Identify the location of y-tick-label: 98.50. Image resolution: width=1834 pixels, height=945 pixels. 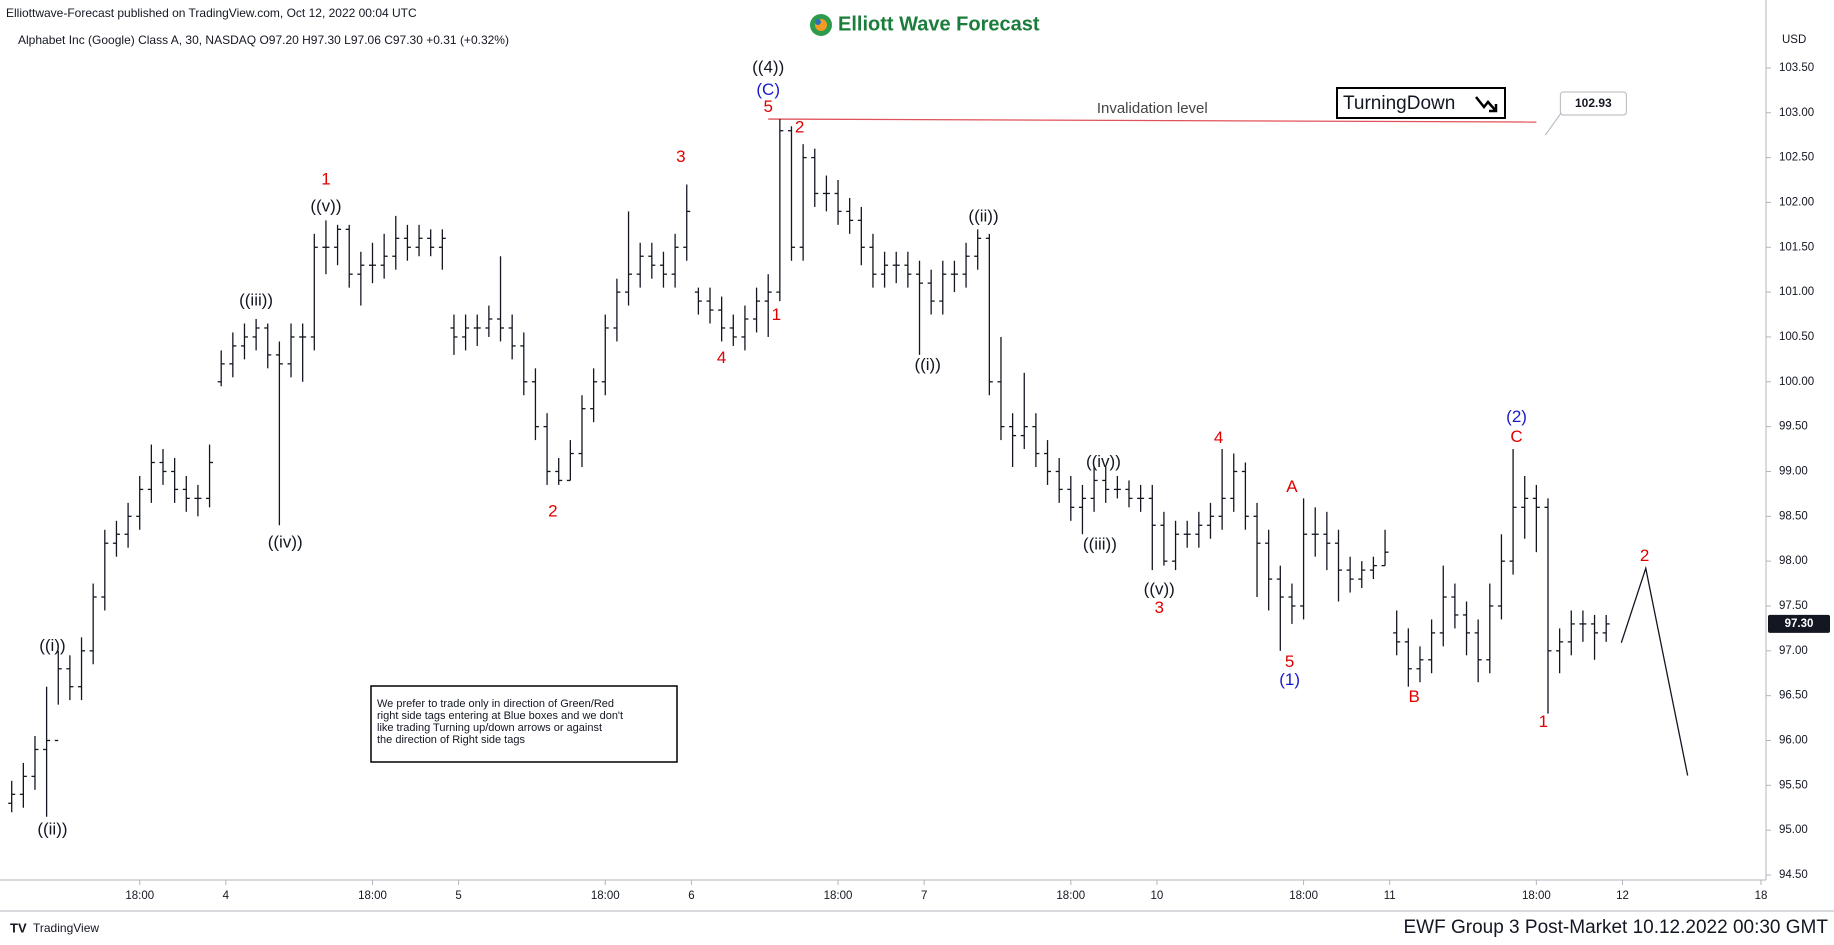
(1793, 516).